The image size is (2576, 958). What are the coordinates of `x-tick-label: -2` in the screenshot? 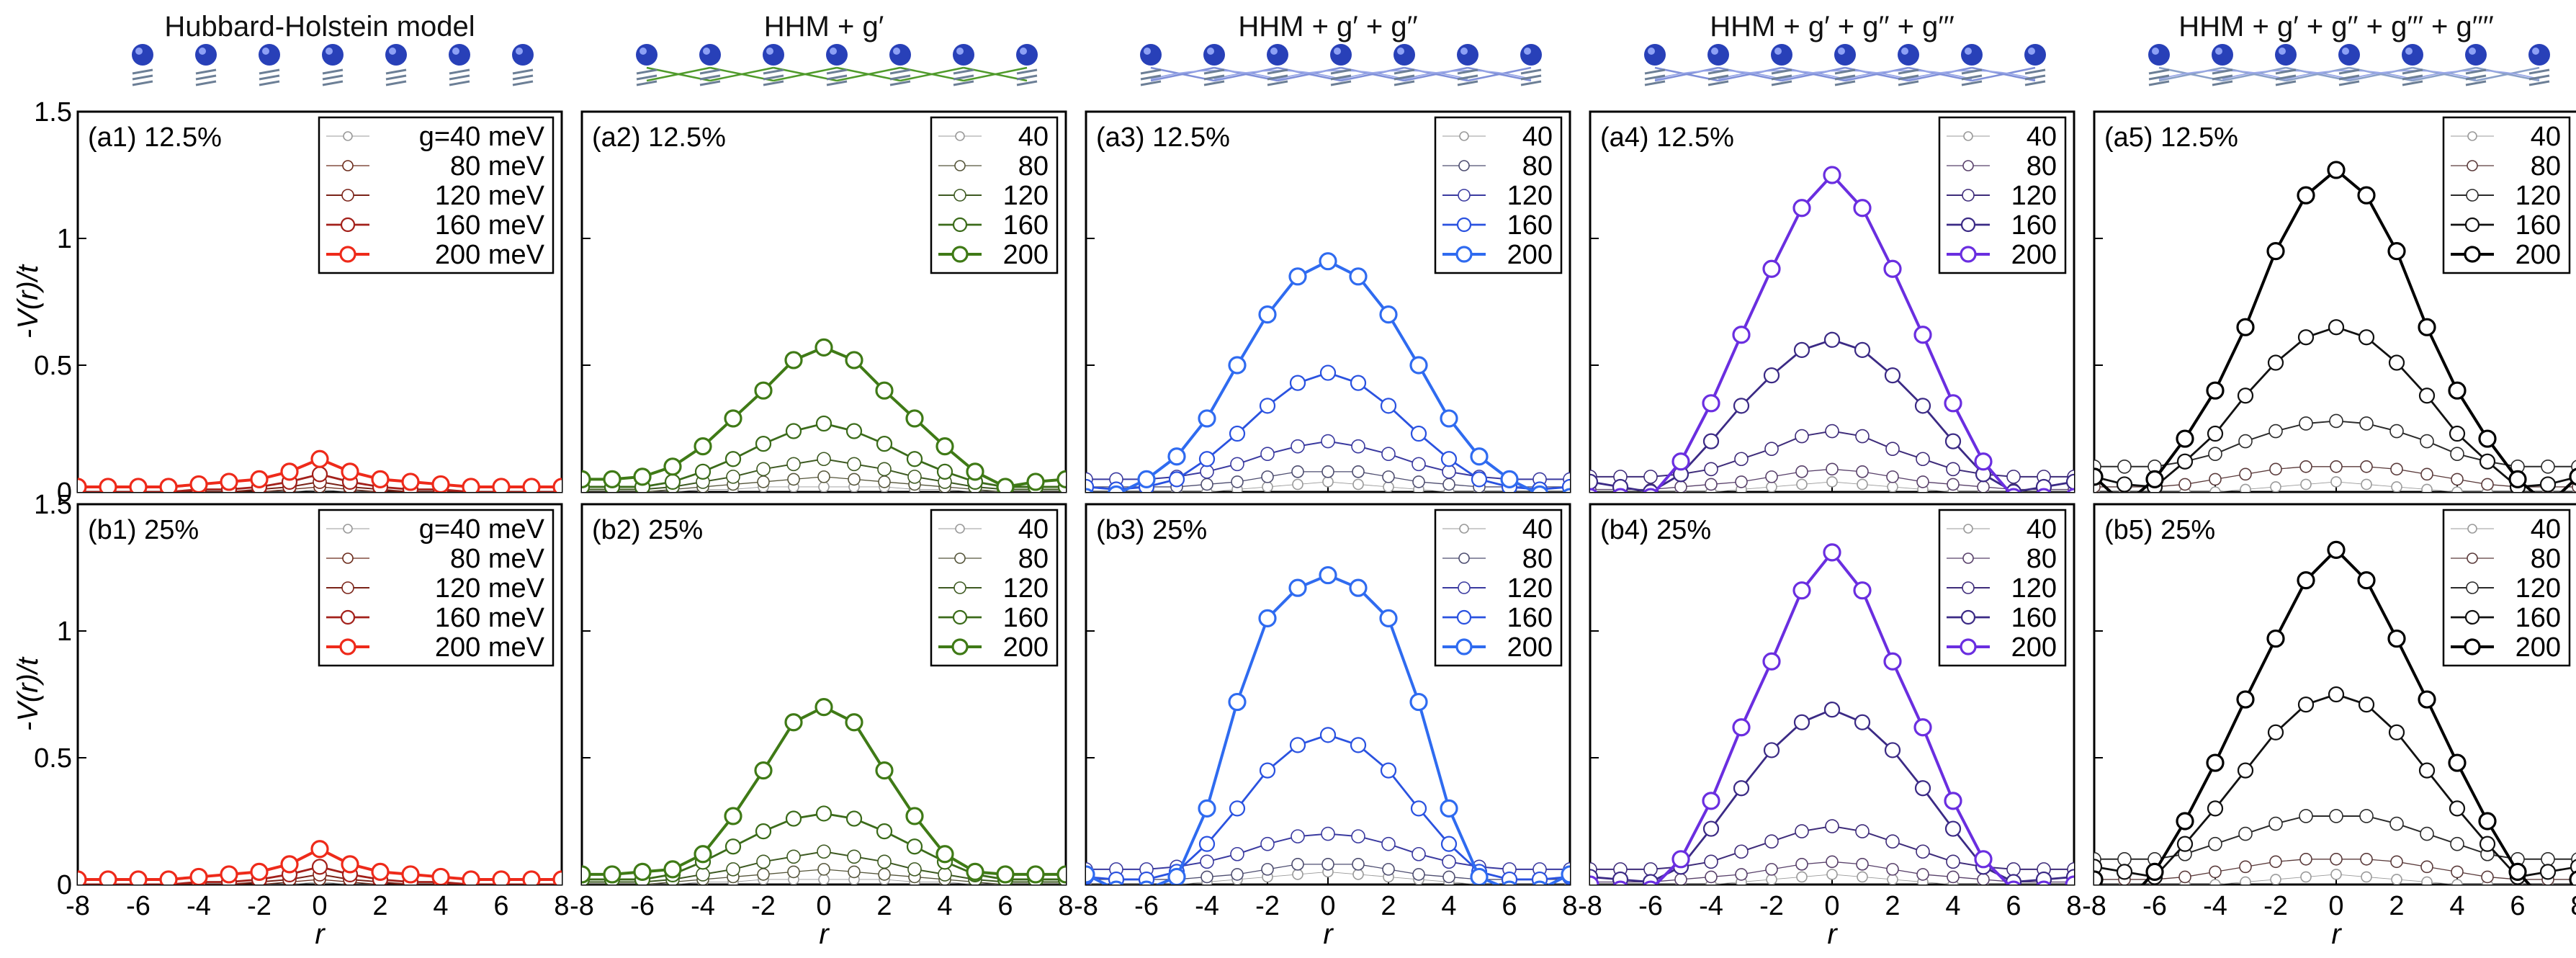 It's located at (1267, 906).